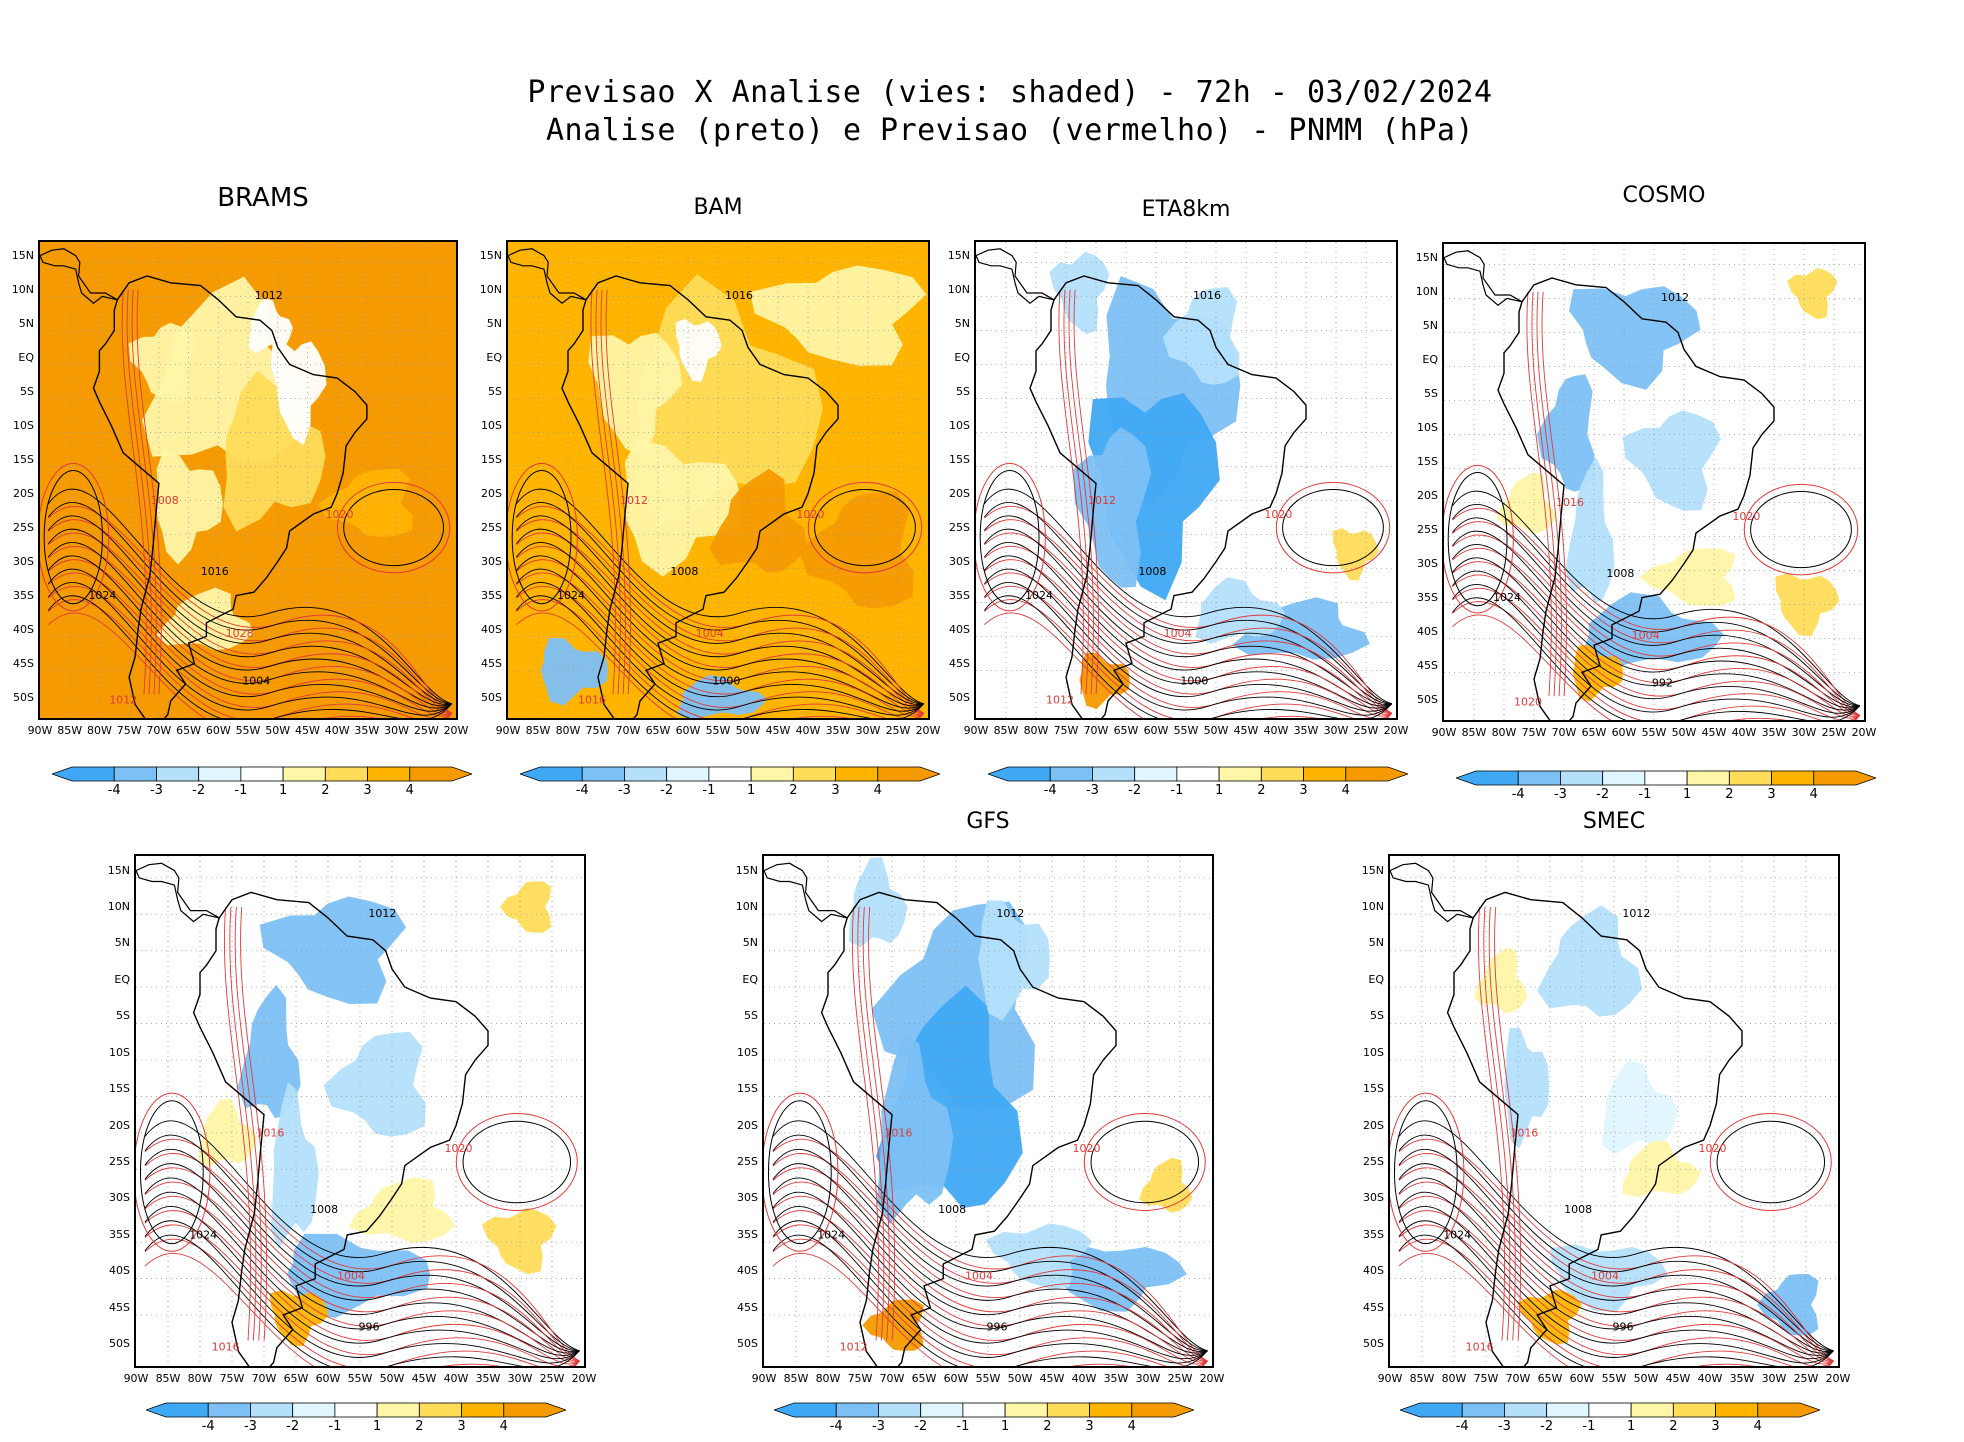 This screenshot has height=1442, width=1964. Describe the element at coordinates (710, 633) in the screenshot. I see `isobar-label: 1004` at that location.